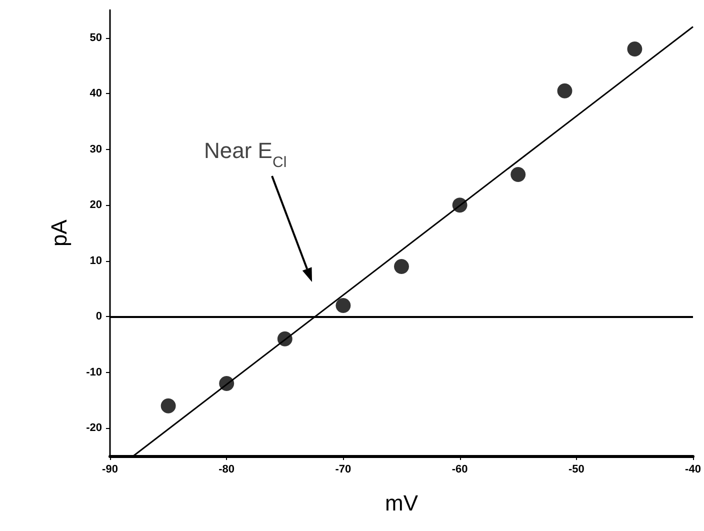 This screenshot has height=531, width=704. Describe the element at coordinates (94, 428) in the screenshot. I see `y-tick-label: -20` at that location.